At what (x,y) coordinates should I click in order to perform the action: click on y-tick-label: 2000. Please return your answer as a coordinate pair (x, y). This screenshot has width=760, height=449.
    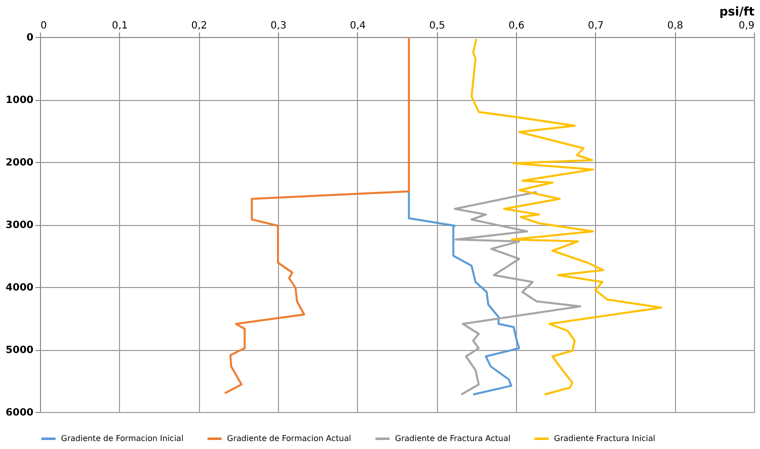
    Looking at the image, I should click on (20, 163).